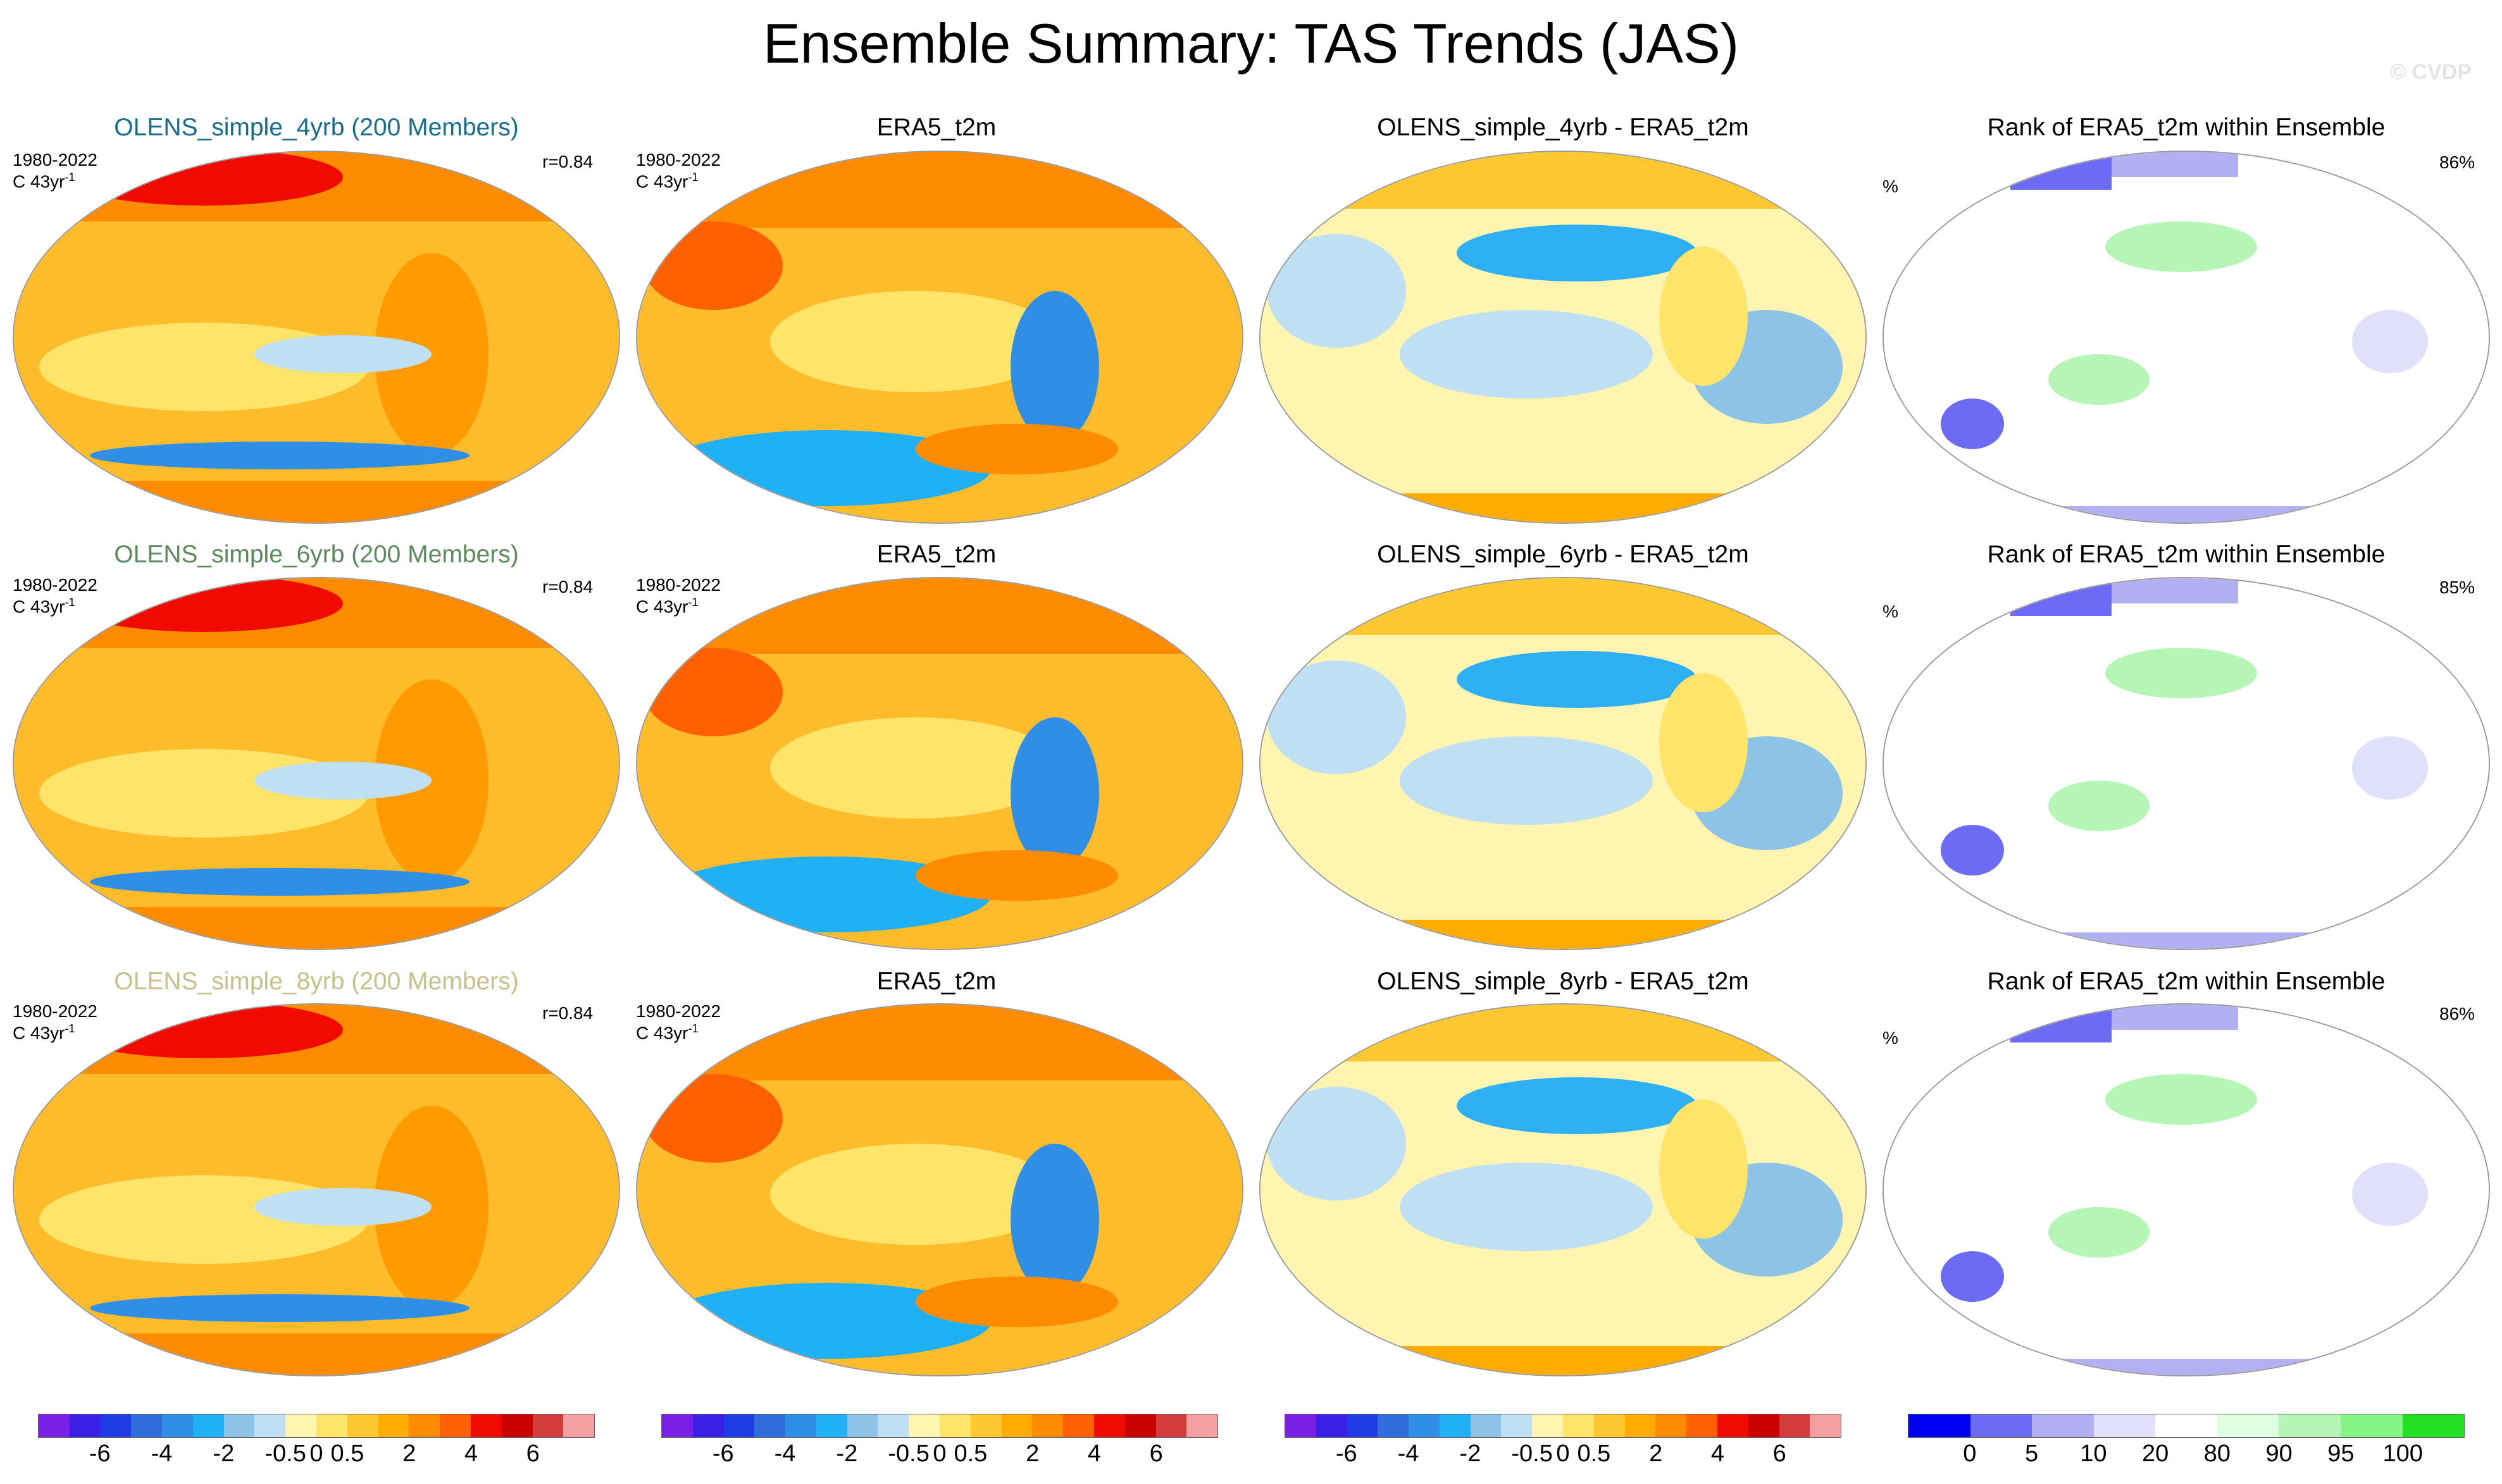 The width and height of the screenshot is (2502, 1484). I want to click on panel-title-model: OLENS_simple_8yrb (200 Members), so click(316, 981).